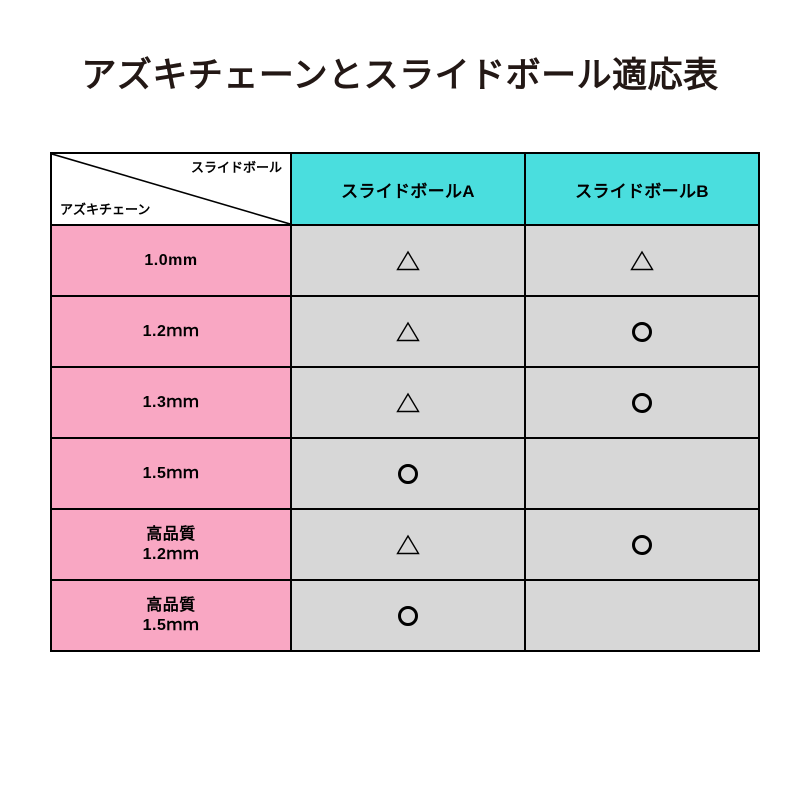 This screenshot has width=800, height=800. I want to click on table-row: 高品質 1.2ｍｍ, so click(405, 544).